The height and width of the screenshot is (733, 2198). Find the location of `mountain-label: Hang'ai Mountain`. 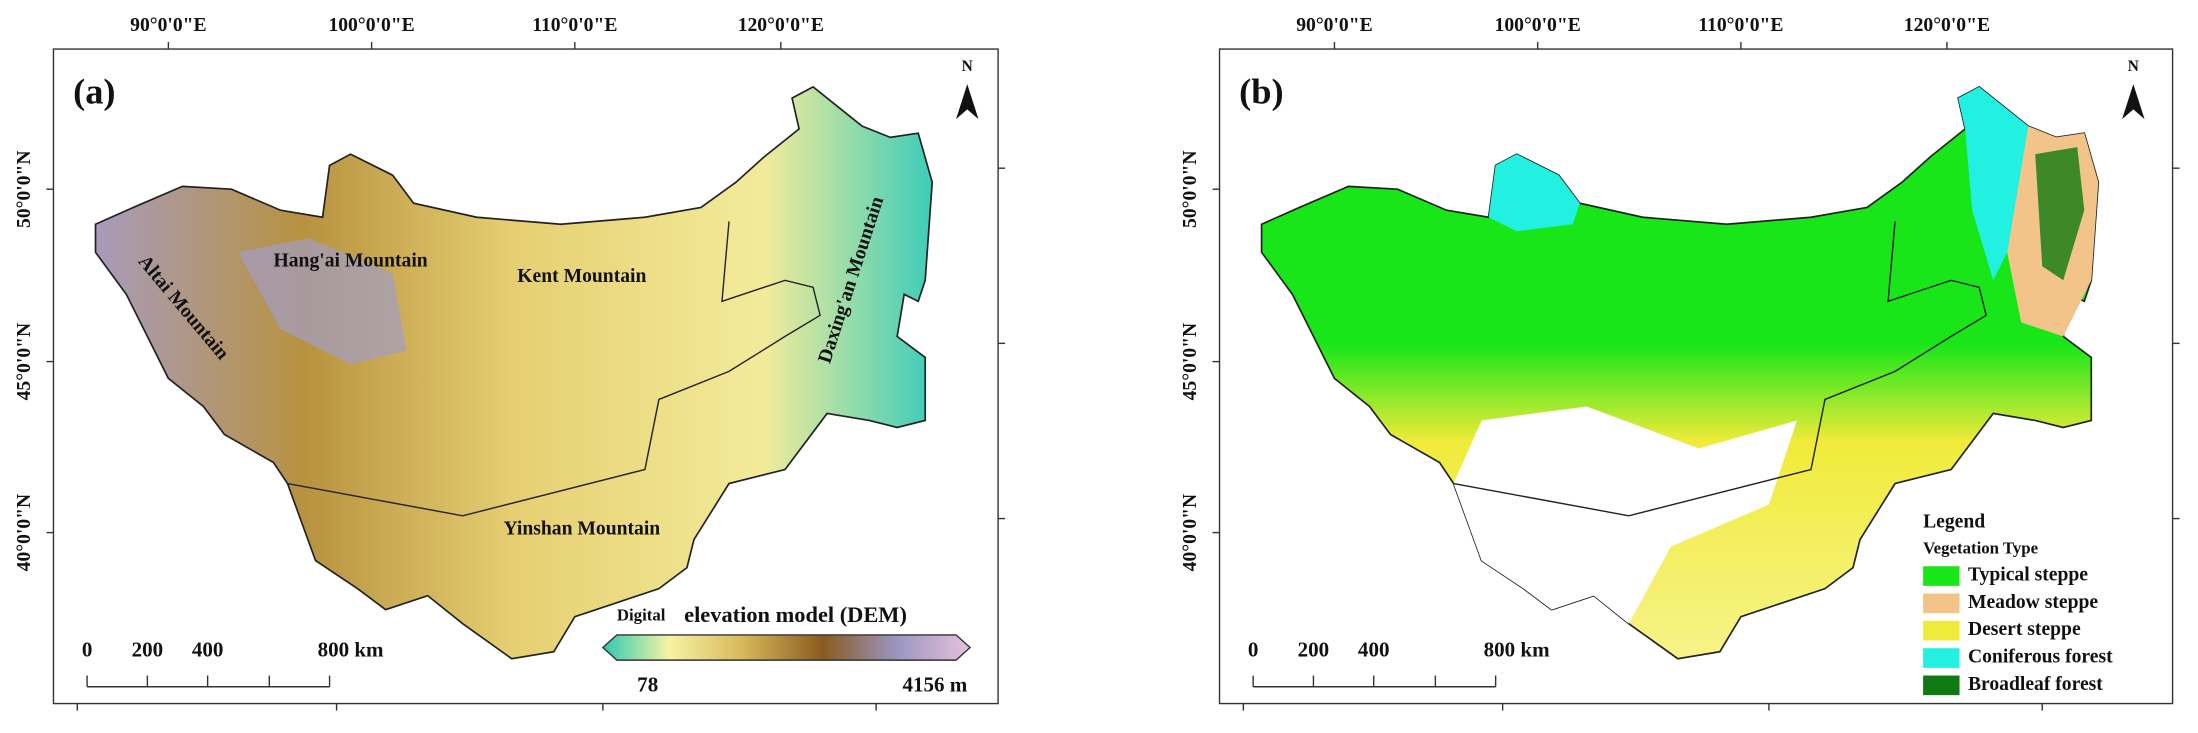

mountain-label: Hang'ai Mountain is located at coordinates (350, 261).